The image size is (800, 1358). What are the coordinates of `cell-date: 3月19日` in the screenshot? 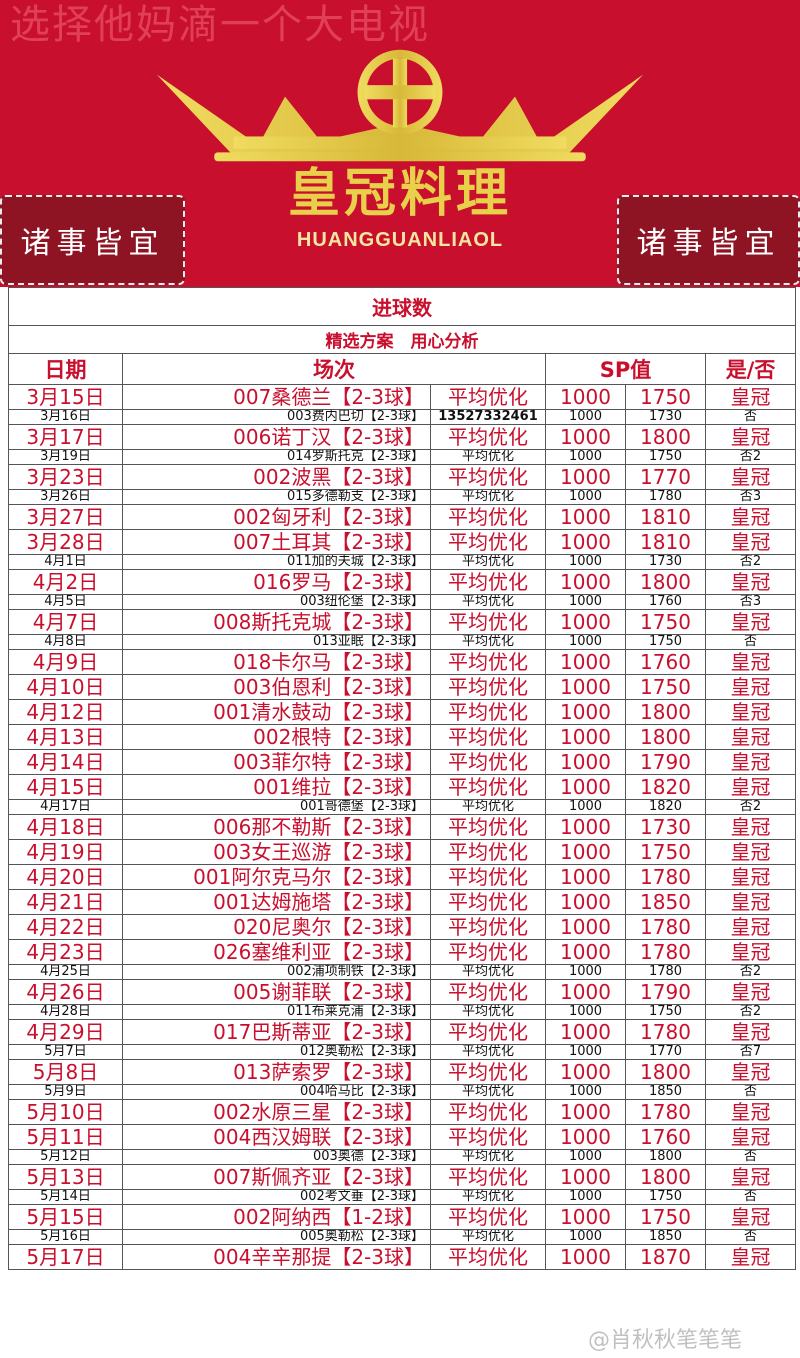 It's located at (65, 457).